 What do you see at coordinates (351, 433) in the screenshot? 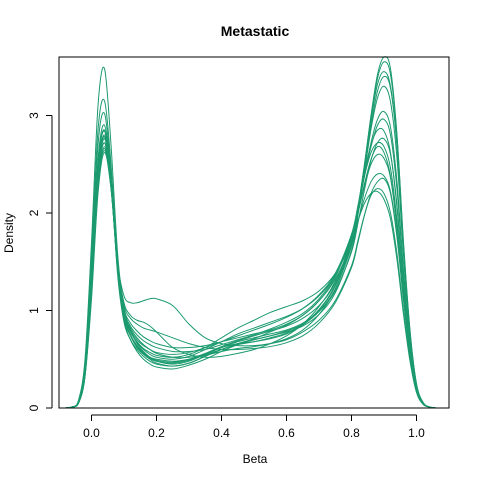
I see `x-tick-label: 0.8` at bounding box center [351, 433].